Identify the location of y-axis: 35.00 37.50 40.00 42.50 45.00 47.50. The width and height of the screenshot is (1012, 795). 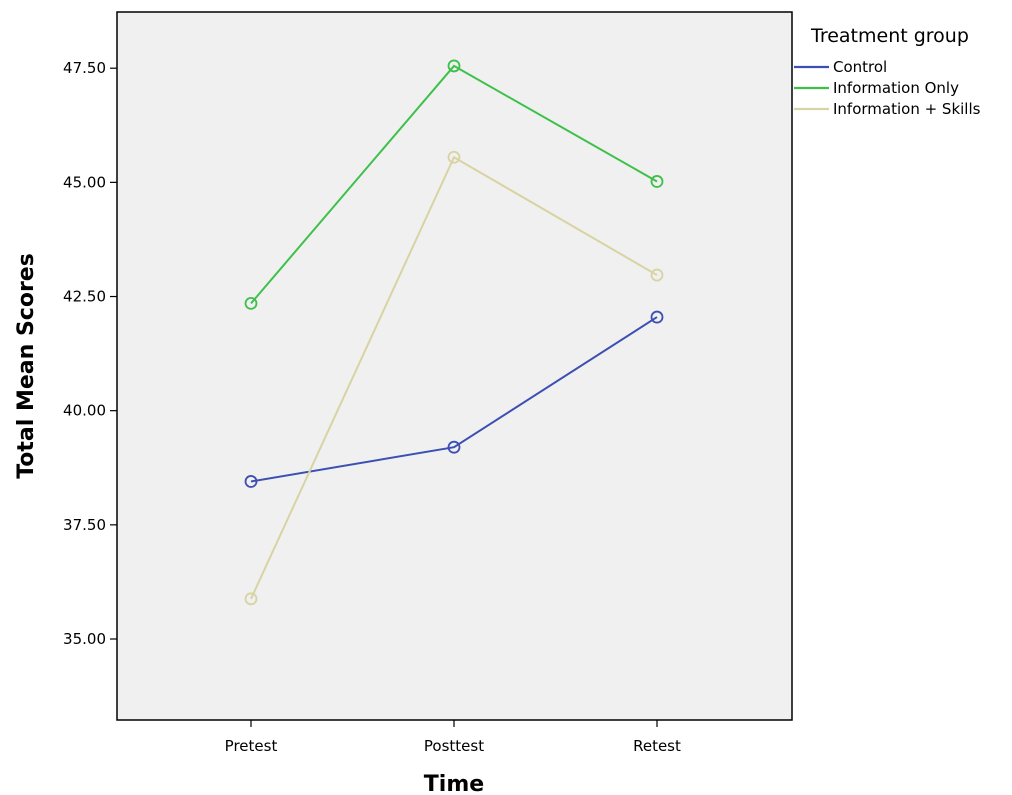
(90, 353).